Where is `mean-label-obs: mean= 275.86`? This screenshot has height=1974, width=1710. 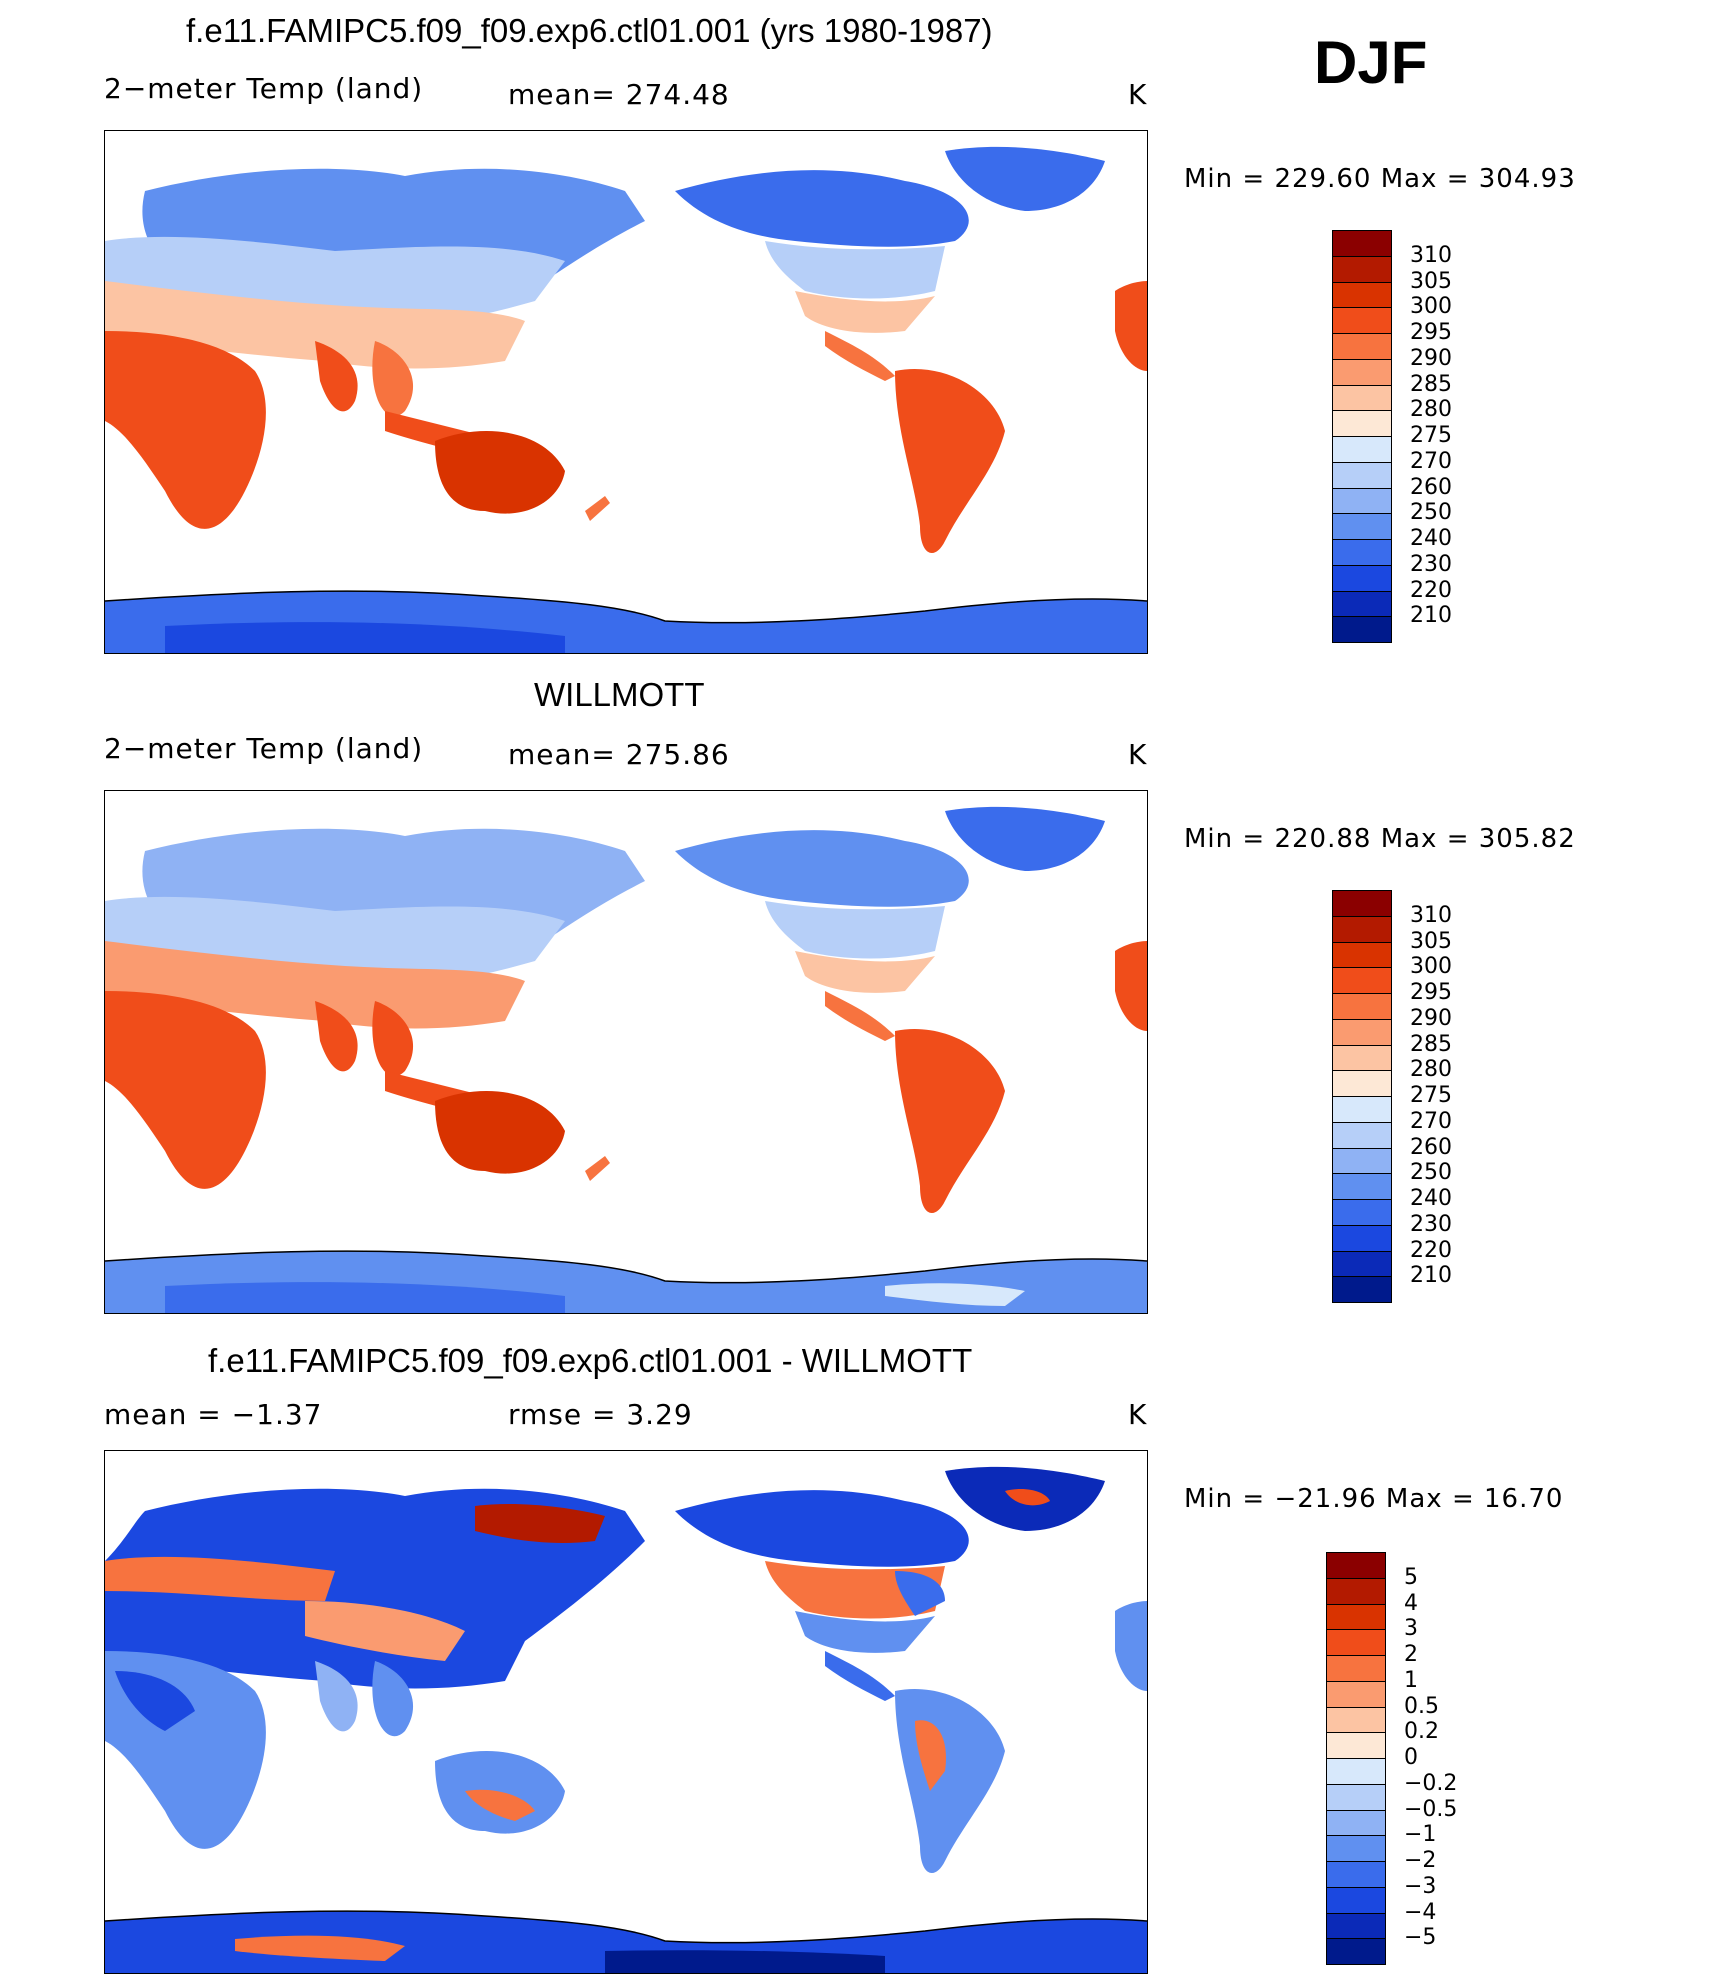 mean-label-obs: mean= 275.86 is located at coordinates (619, 754).